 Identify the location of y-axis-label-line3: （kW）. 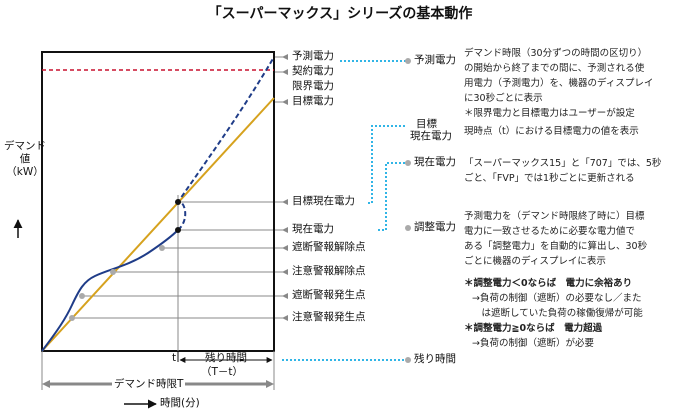
(25, 172).